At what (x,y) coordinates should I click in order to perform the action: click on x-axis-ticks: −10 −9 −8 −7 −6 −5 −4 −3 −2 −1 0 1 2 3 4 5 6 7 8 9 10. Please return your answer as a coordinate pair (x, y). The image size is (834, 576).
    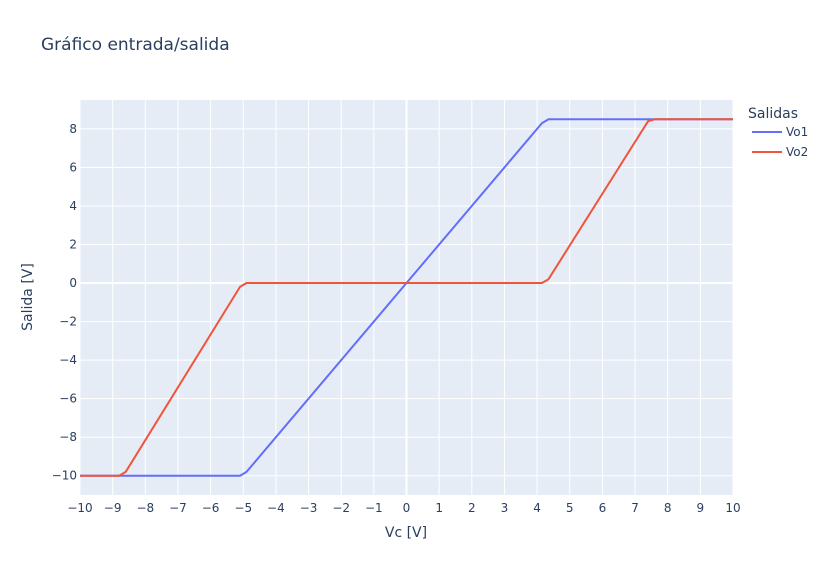
    Looking at the image, I should click on (403, 508).